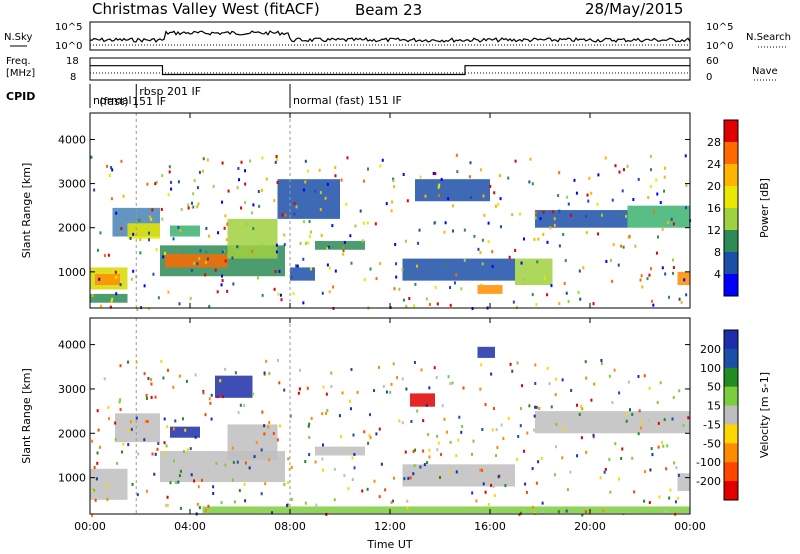 This screenshot has width=800, height=554. I want to click on y-axis-label: Slant Range [km], so click(26, 211).